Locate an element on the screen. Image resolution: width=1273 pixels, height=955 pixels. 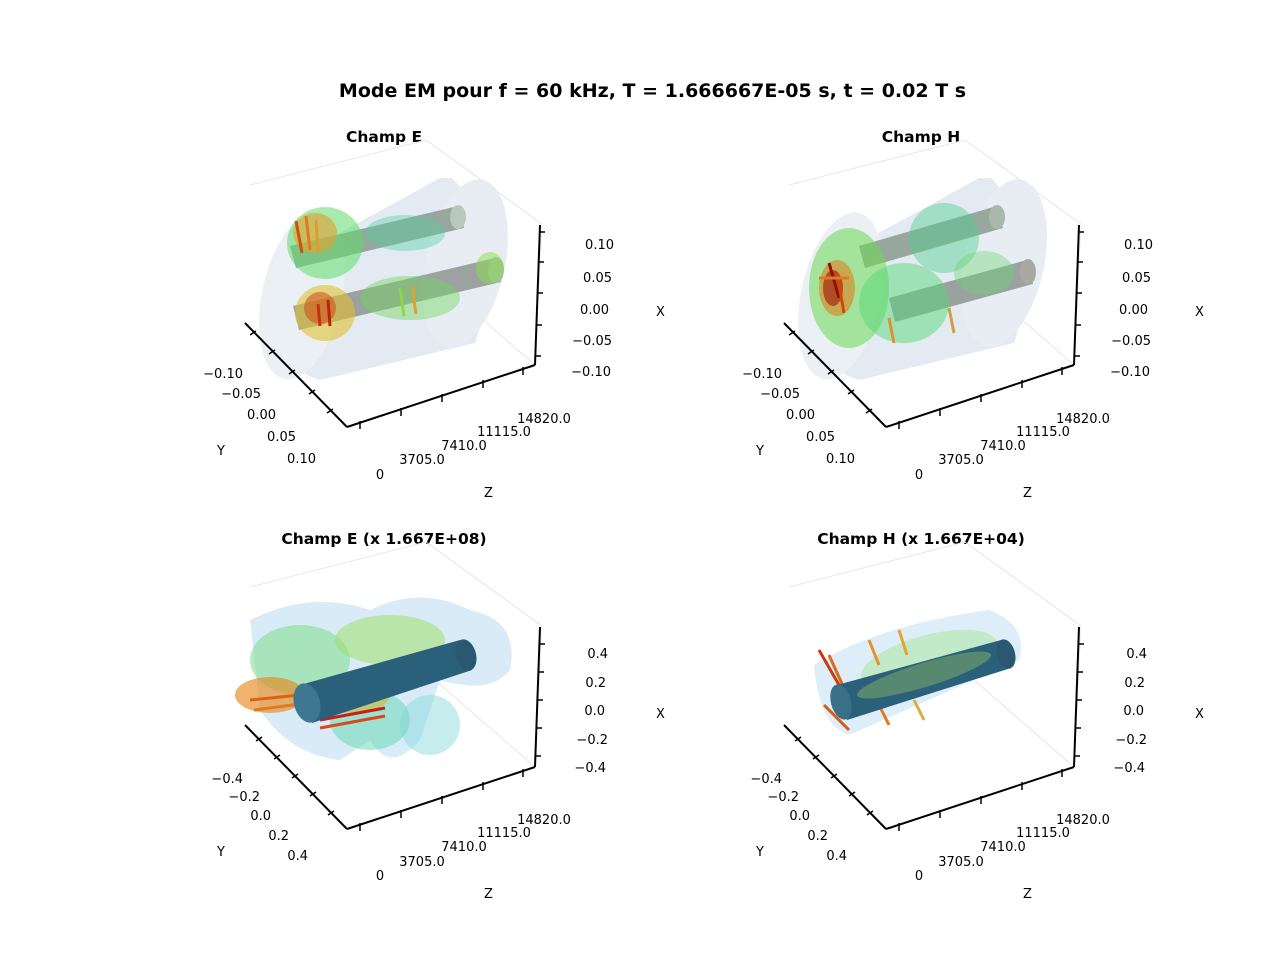
subplot-title: Champ E (x 1.667E+08) is located at coordinates (384, 539).